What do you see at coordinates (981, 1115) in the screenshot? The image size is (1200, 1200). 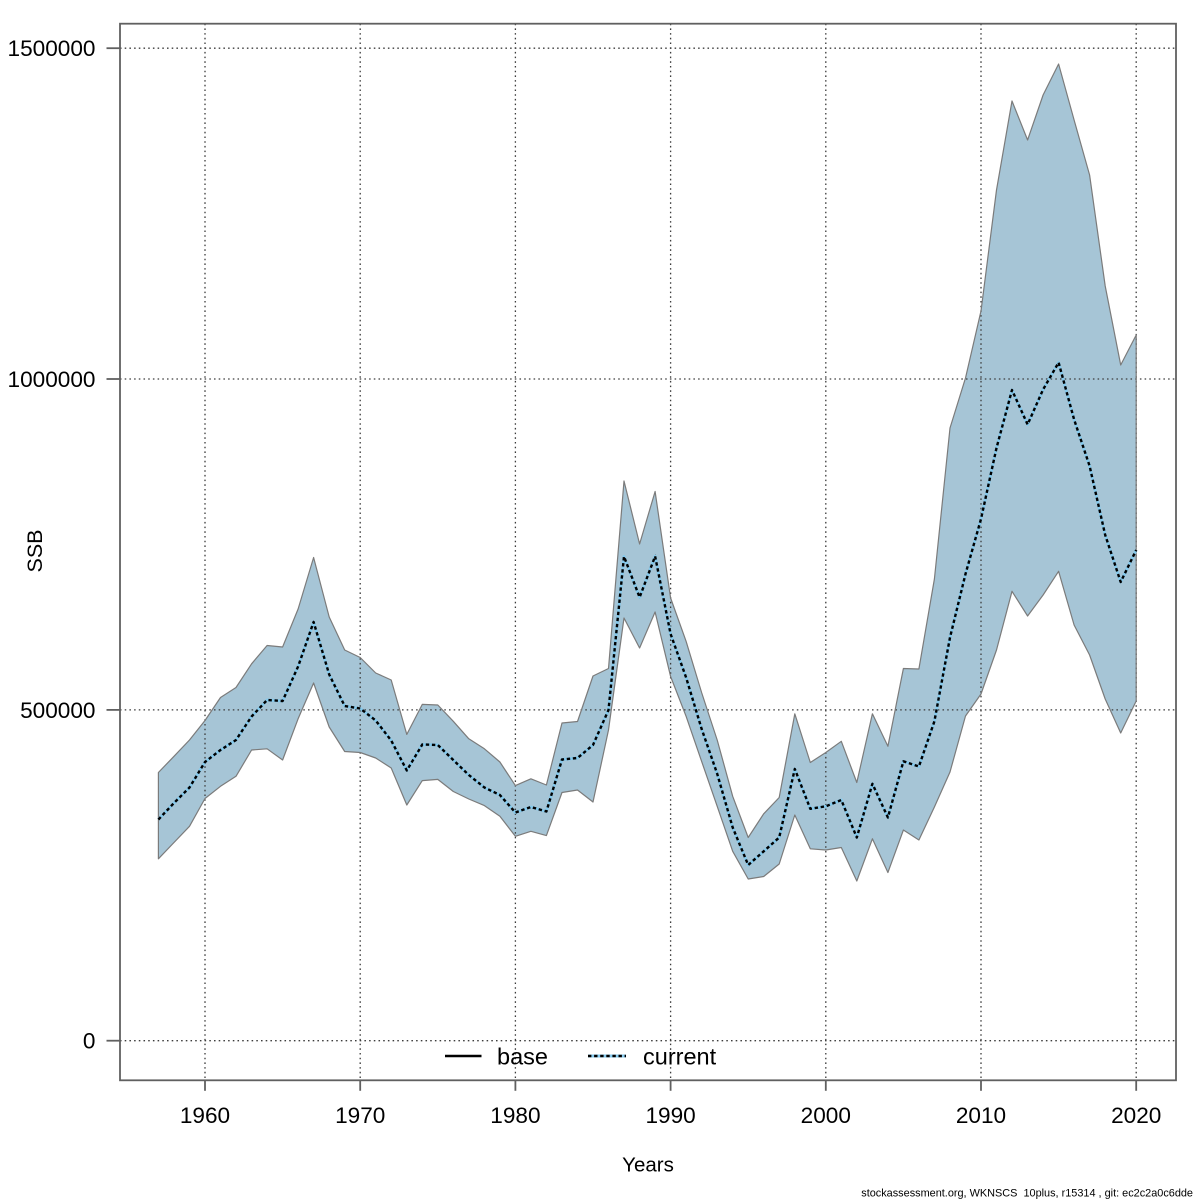 I see `svg-text: 2010` at bounding box center [981, 1115].